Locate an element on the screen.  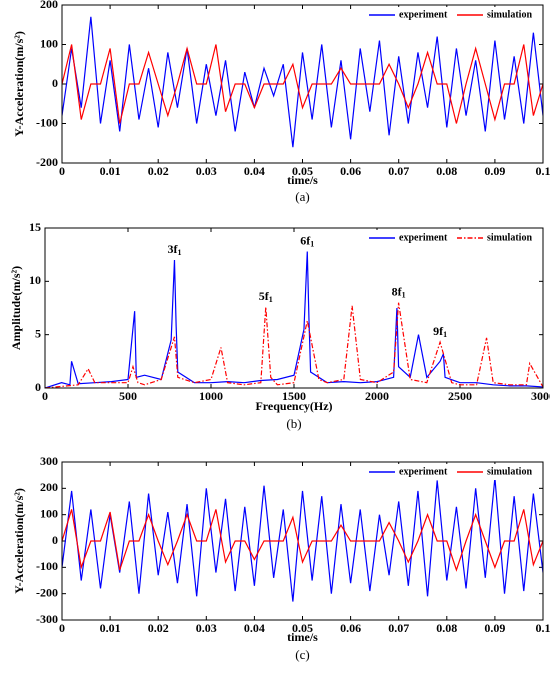
x-tick-label: 500 is located at coordinates (128, 396).